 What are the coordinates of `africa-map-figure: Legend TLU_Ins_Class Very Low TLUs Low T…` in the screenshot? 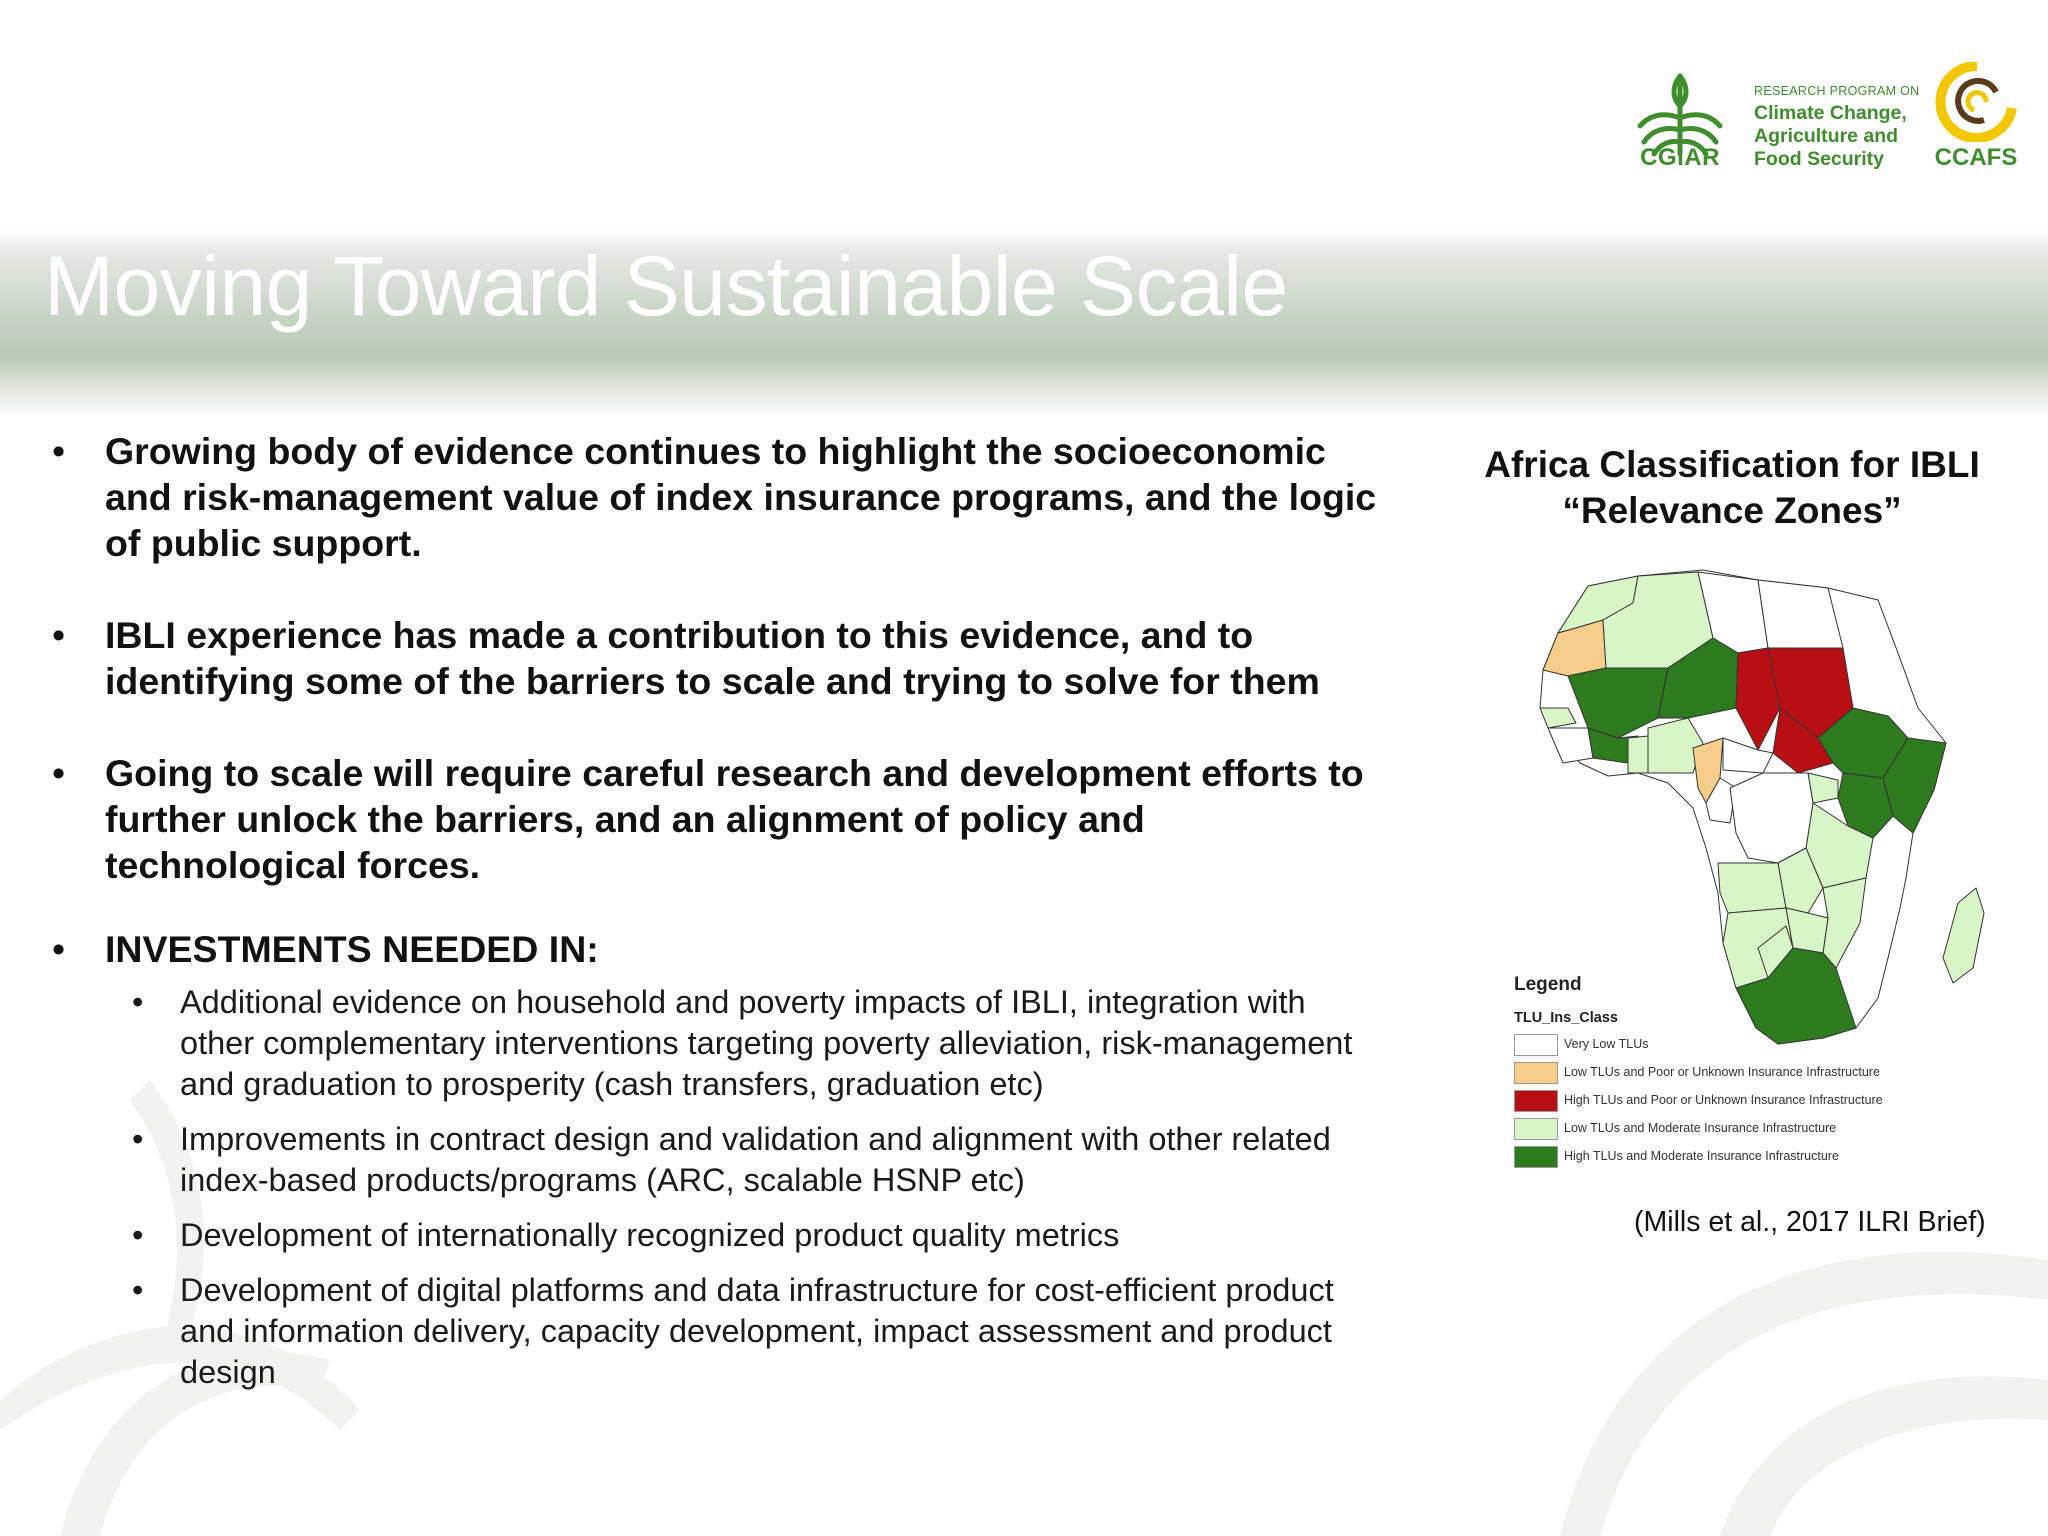 It's located at (1744, 868).